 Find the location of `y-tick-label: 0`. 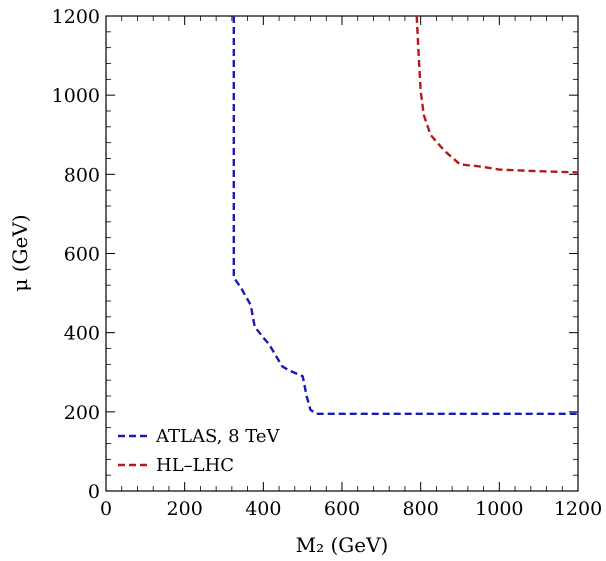

y-tick-label: 0 is located at coordinates (94, 492).